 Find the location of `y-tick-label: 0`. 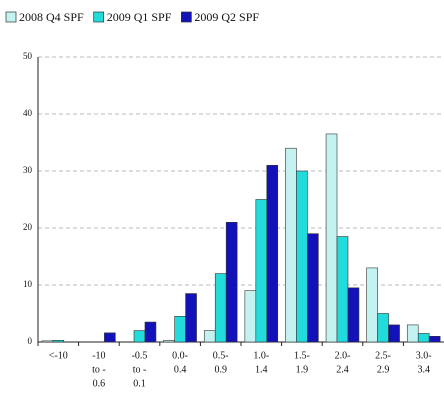

y-tick-label: 0 is located at coordinates (30, 341).